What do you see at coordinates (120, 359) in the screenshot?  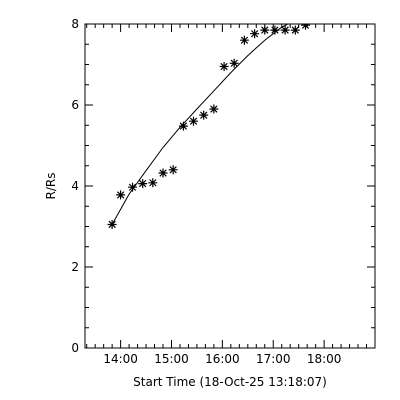 I see `x-tick-label: 14:00` at bounding box center [120, 359].